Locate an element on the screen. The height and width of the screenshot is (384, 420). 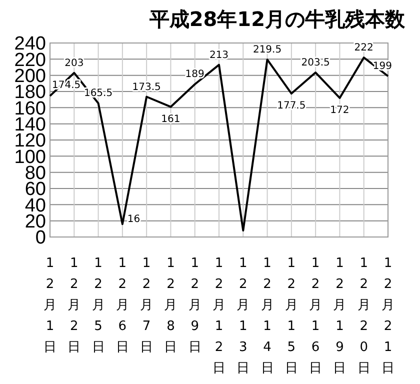
x-tick-label: 12月6日 is located at coordinates (122, 305).